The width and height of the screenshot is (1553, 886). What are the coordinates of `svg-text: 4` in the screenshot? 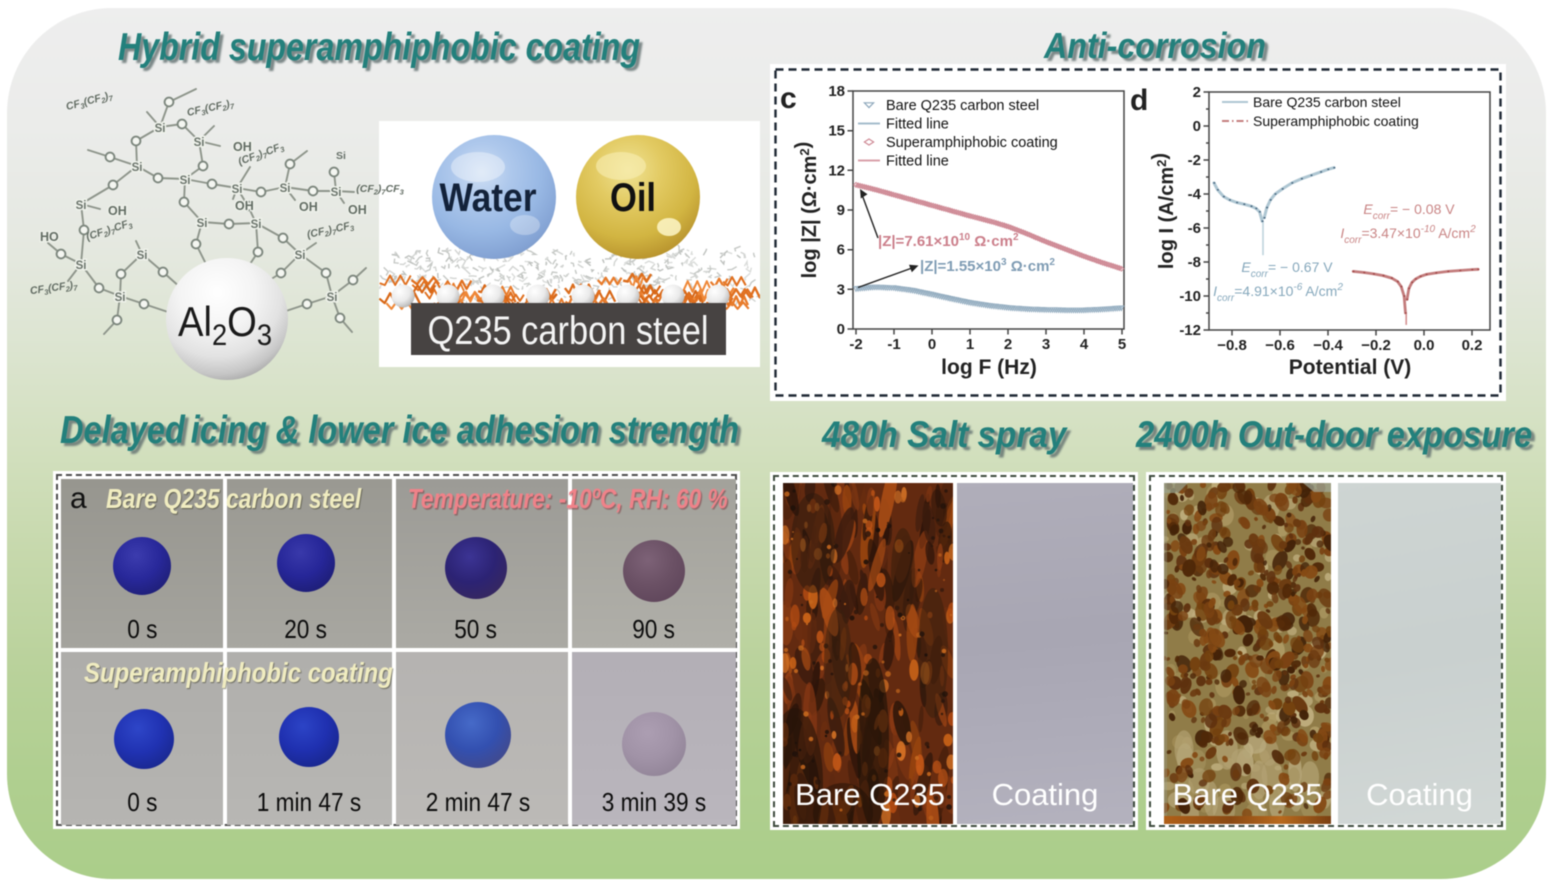 It's located at (1084, 344).